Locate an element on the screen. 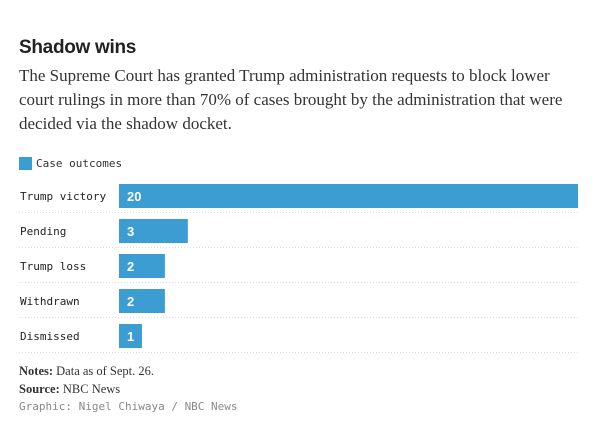 Image resolution: width=598 pixels, height=441 pixels. bar-value-label: 20 is located at coordinates (134, 196).